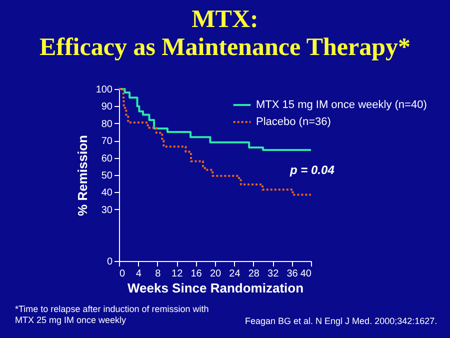 Image resolution: width=450 pixels, height=338 pixels. Describe the element at coordinates (82, 175) in the screenshot. I see `y-axis-title: % Remission` at that location.